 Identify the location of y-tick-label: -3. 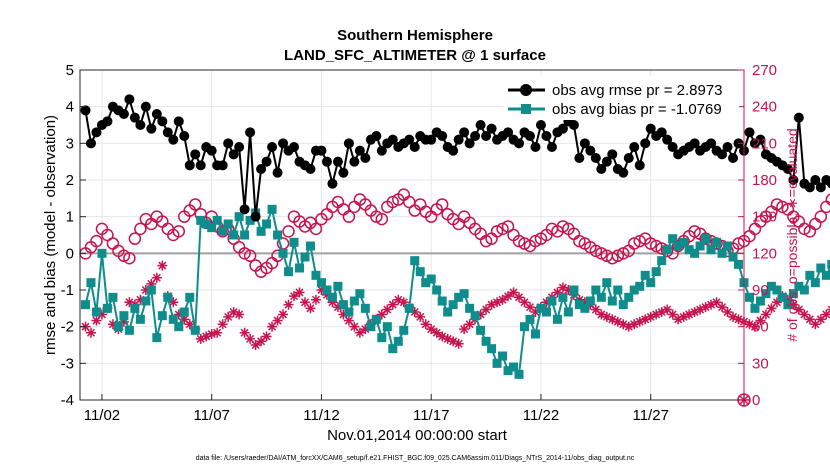
(67, 363).